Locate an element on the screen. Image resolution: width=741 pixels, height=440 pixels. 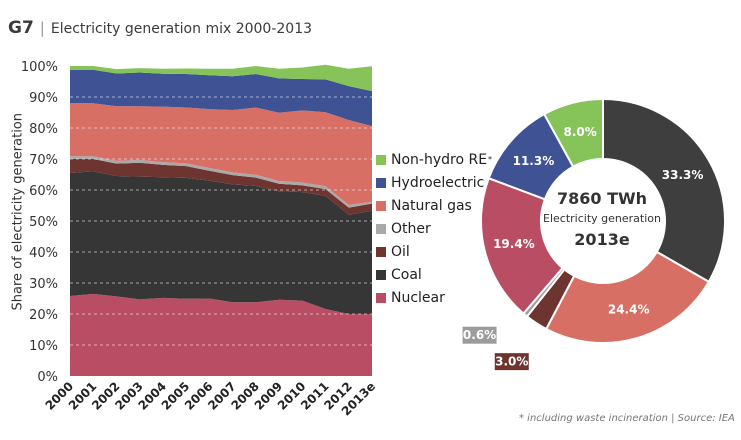
donut-label-hydroelectric: 11.3% is located at coordinates (534, 161).